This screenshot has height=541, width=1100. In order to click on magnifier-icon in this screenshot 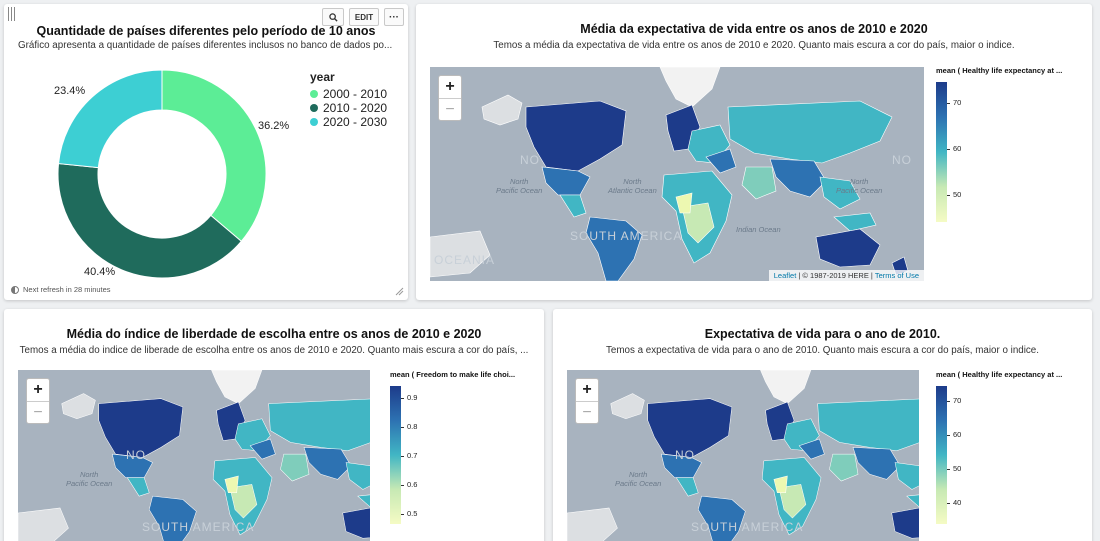, I will do `click(333, 17)`.